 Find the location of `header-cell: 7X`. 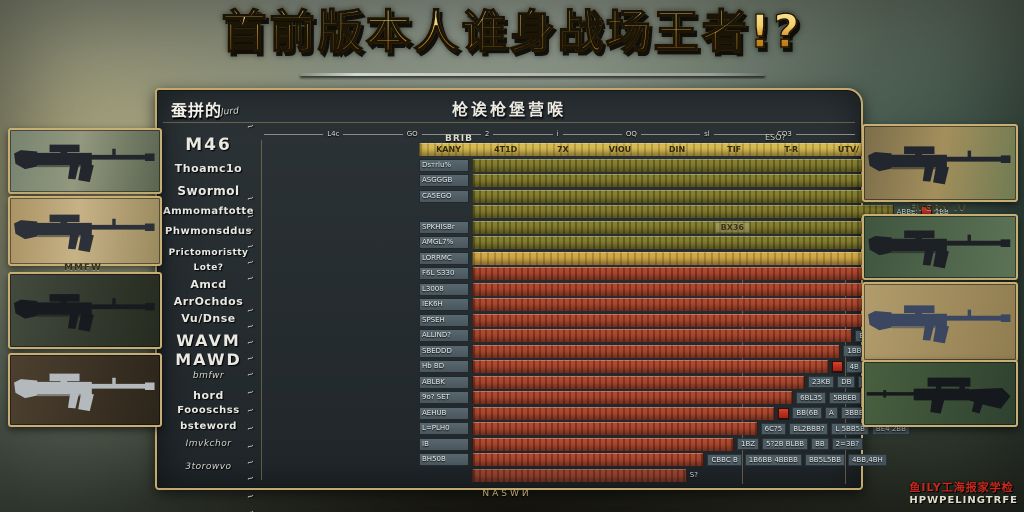

header-cell: 7X is located at coordinates (562, 149).